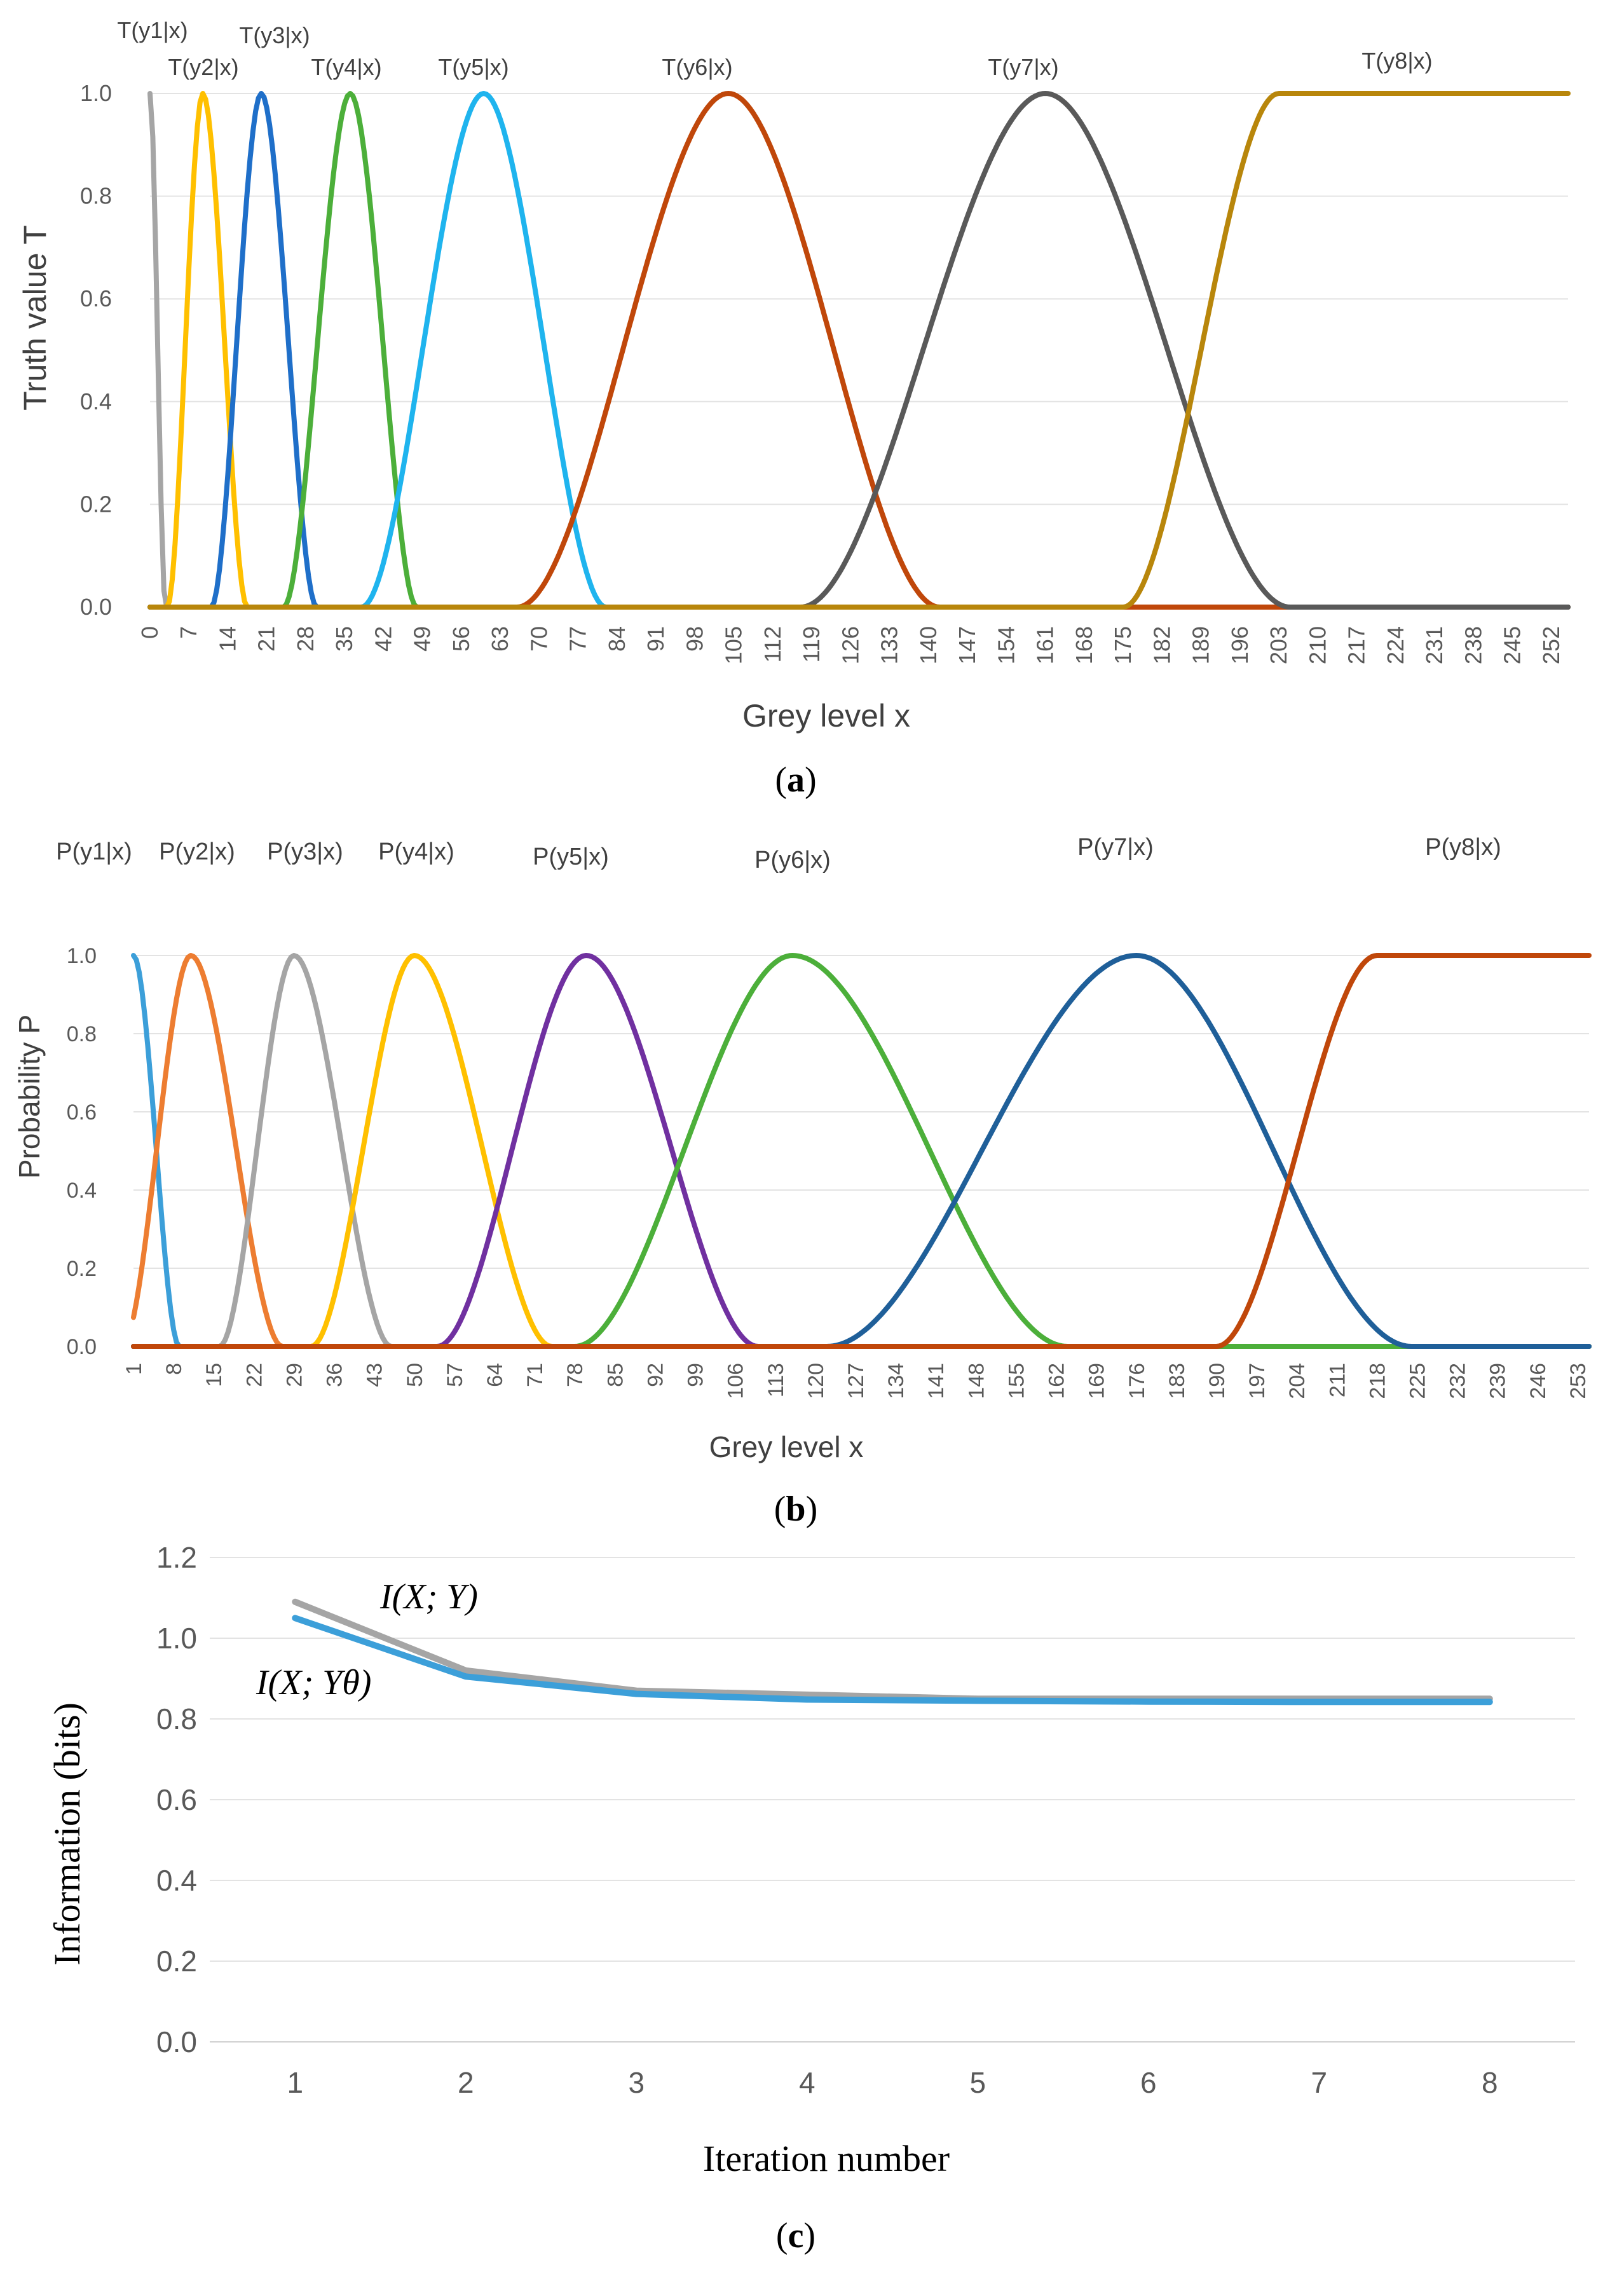 This screenshot has height=2272, width=1624. I want to click on panel-b-x-tick-71: 71, so click(535, 1375).